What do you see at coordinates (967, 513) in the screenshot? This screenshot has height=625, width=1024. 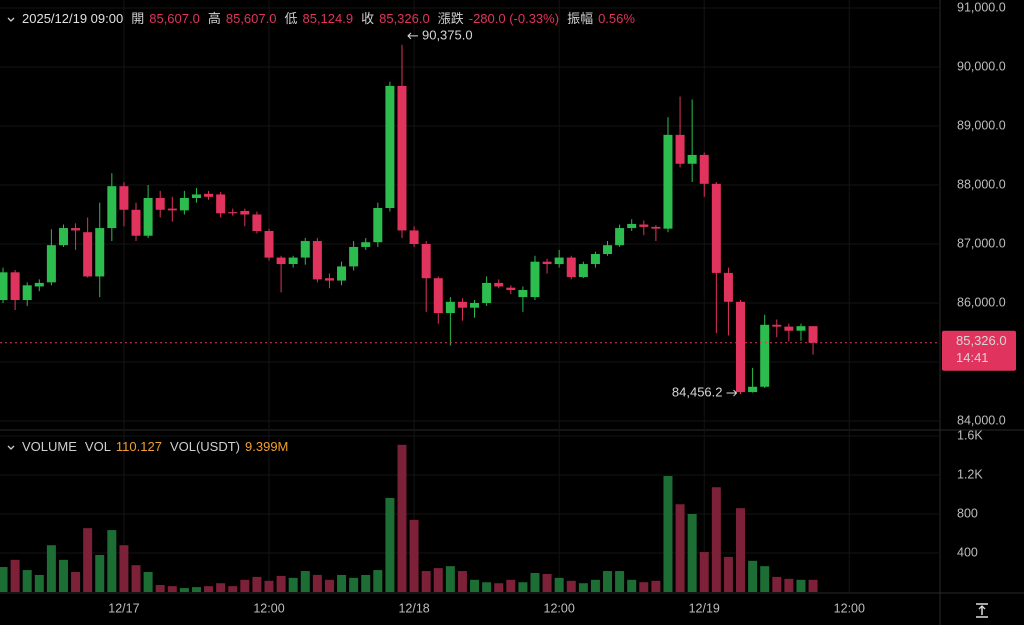 I see `volume-tick-label: 800` at bounding box center [967, 513].